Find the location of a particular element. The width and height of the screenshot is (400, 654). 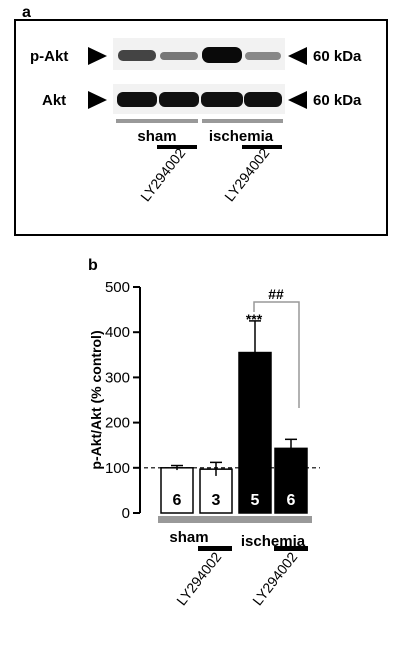

y-tick-label: 200 is located at coordinates (117, 423).